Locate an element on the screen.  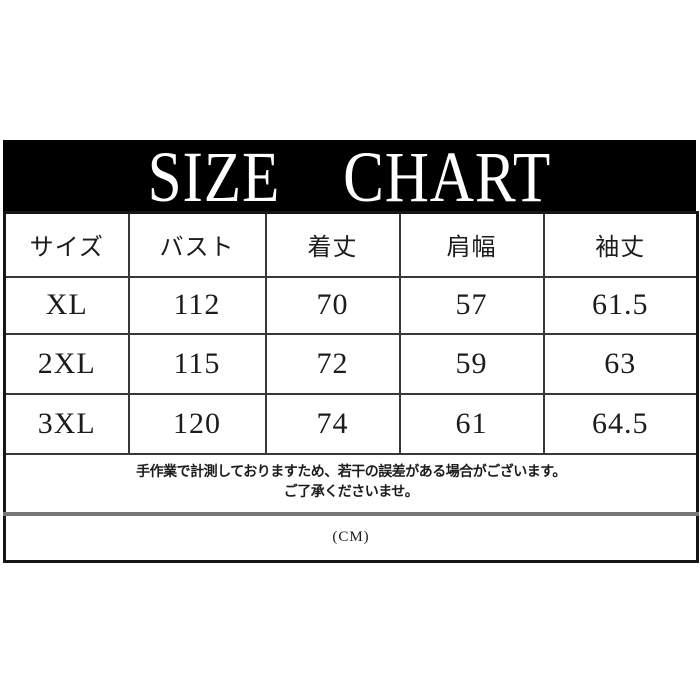
table-row-xl: XL 112 70 57 61.5 is located at coordinates (351, 305).